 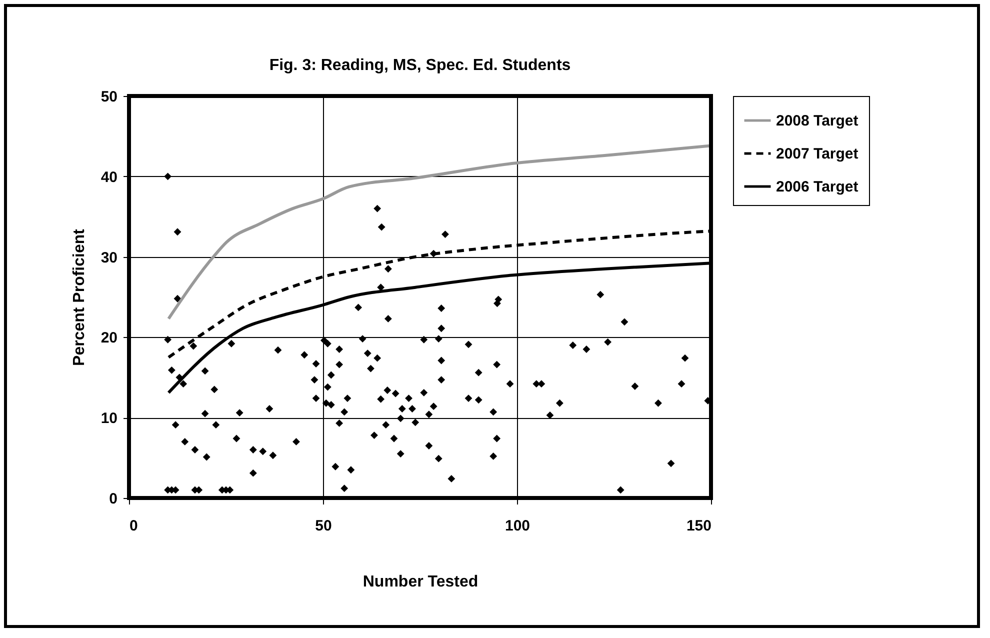 What do you see at coordinates (109, 177) in the screenshot?
I see `y-tick-label: 40` at bounding box center [109, 177].